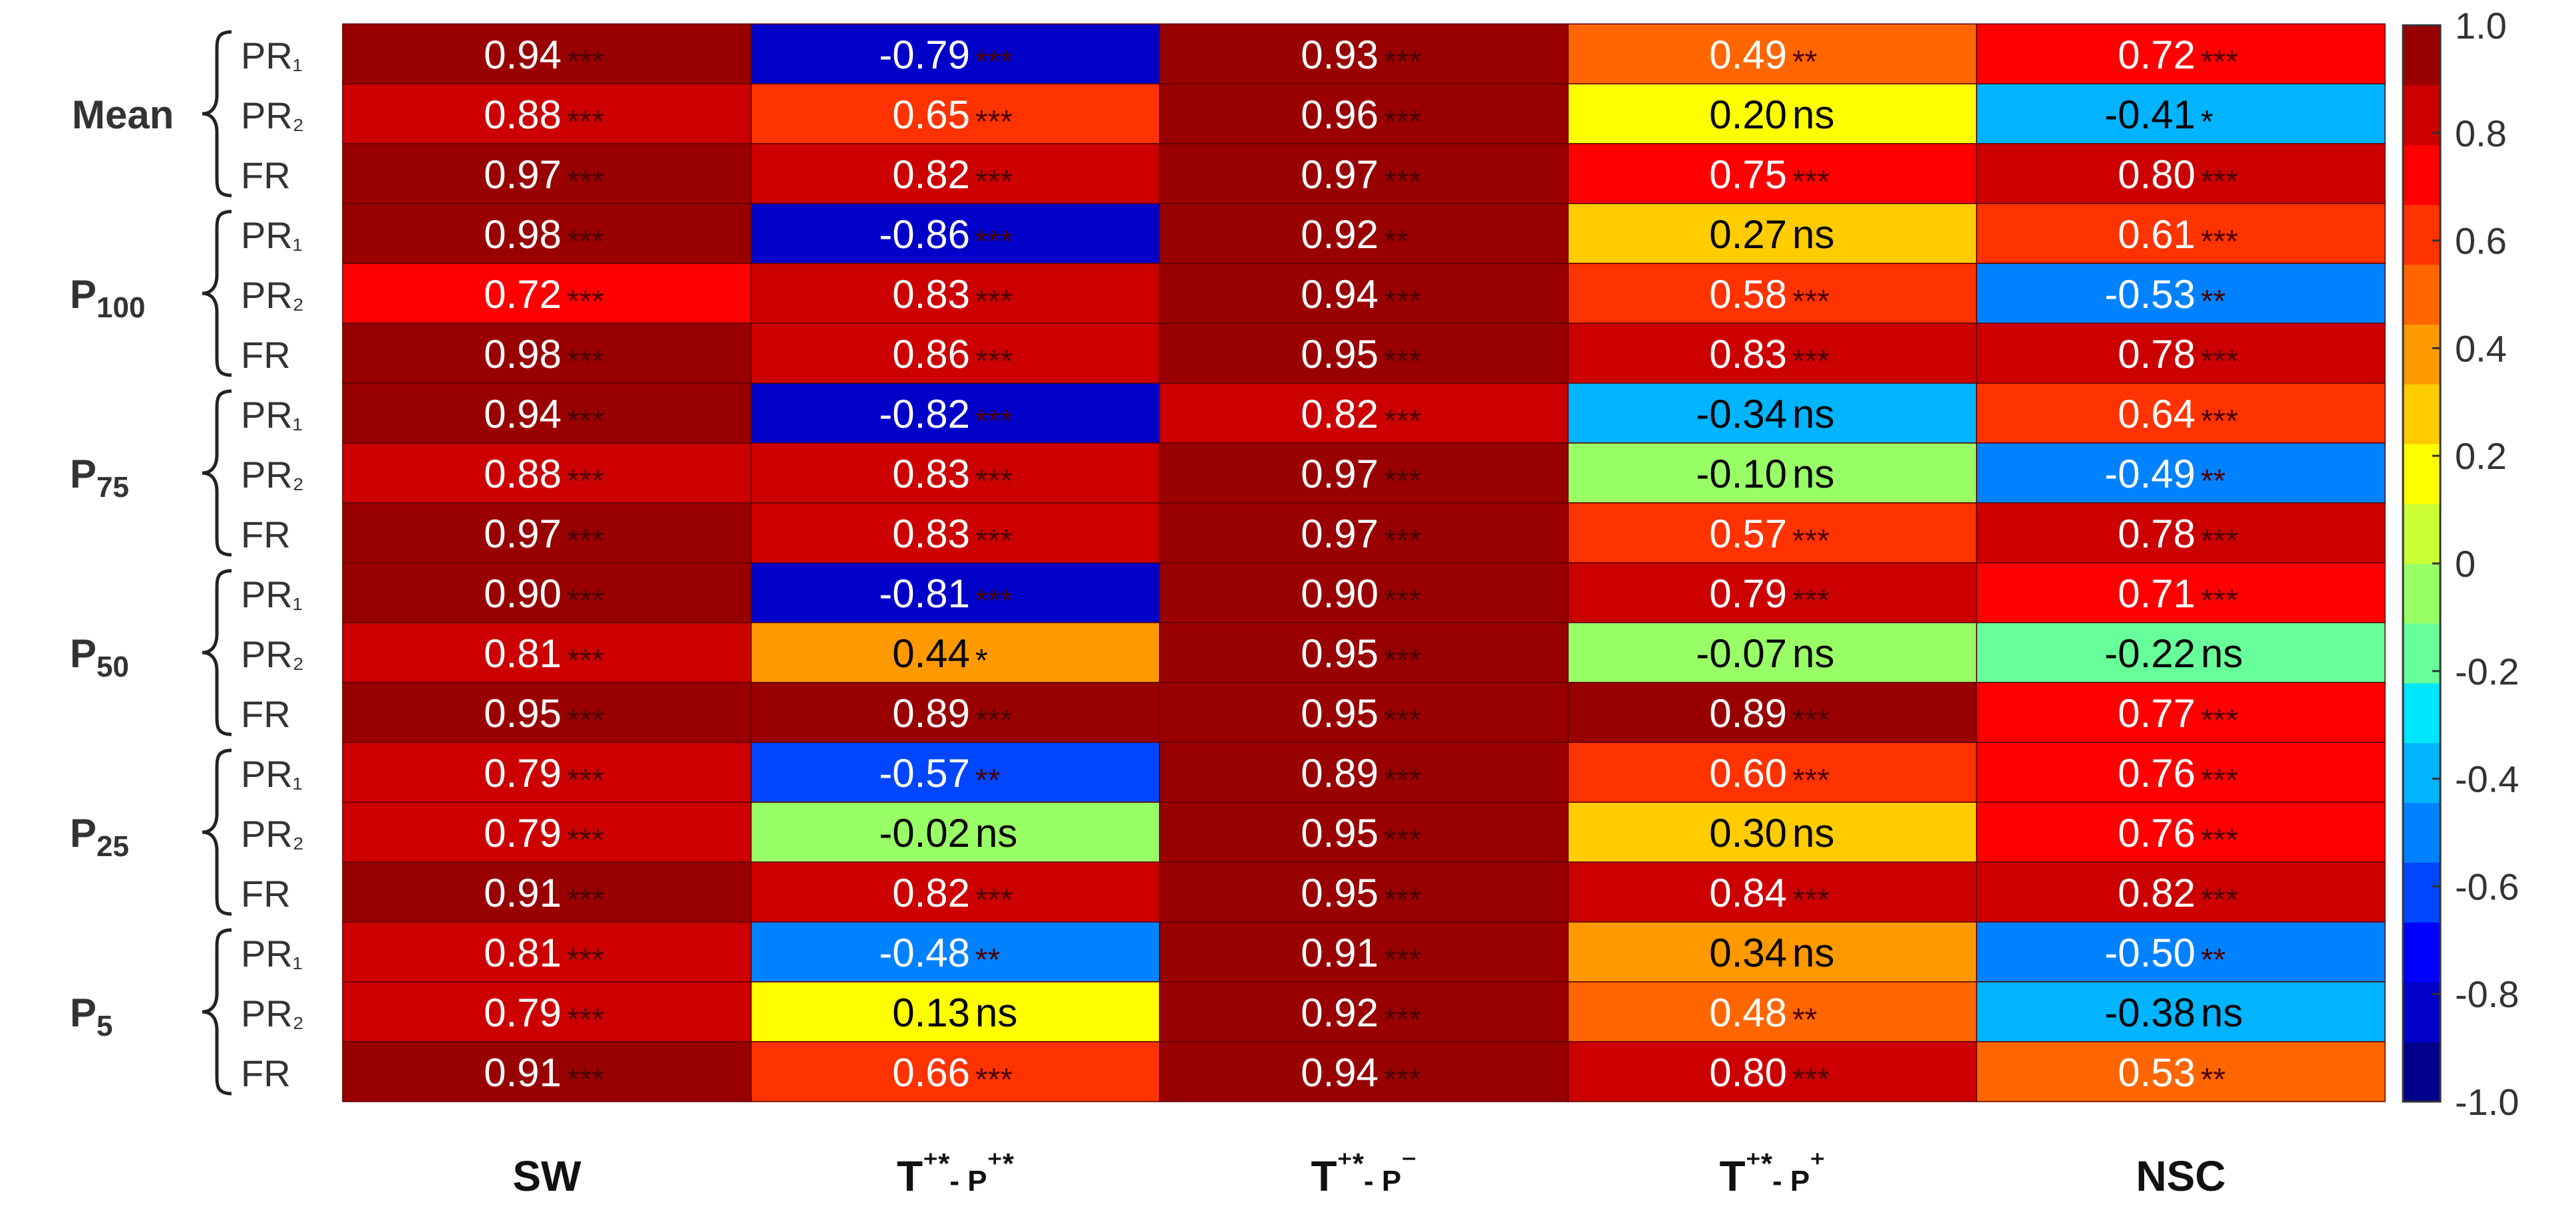  I want to click on group-brace, so click(217, 832).